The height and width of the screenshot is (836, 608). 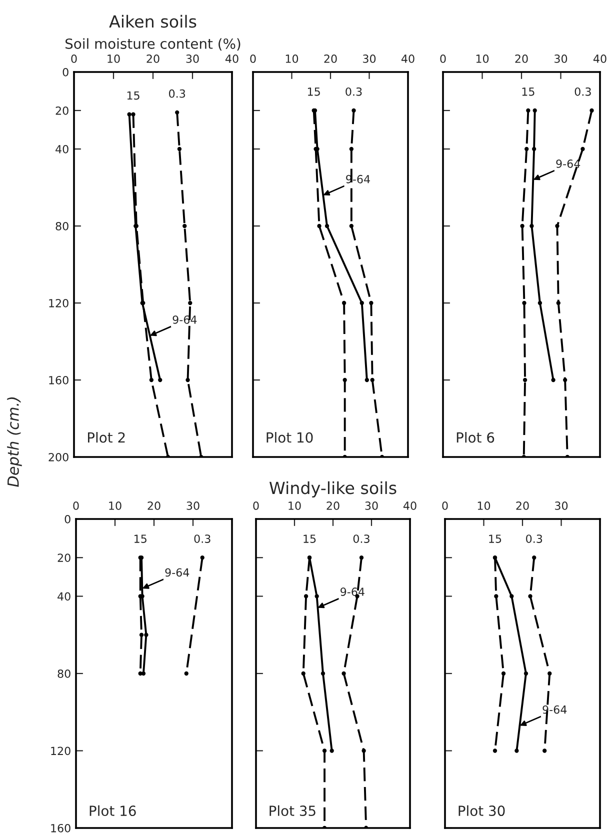 What do you see at coordinates (14, 442) in the screenshot?
I see `y-axis-title: Depth (cm.)` at bounding box center [14, 442].